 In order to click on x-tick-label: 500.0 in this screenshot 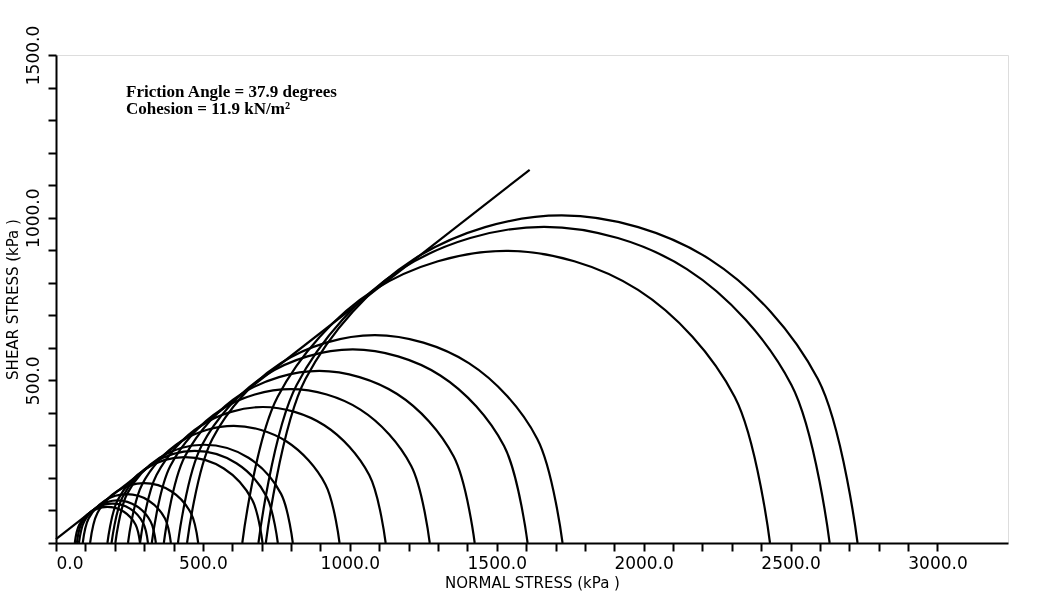, I will do `click(203, 562)`.